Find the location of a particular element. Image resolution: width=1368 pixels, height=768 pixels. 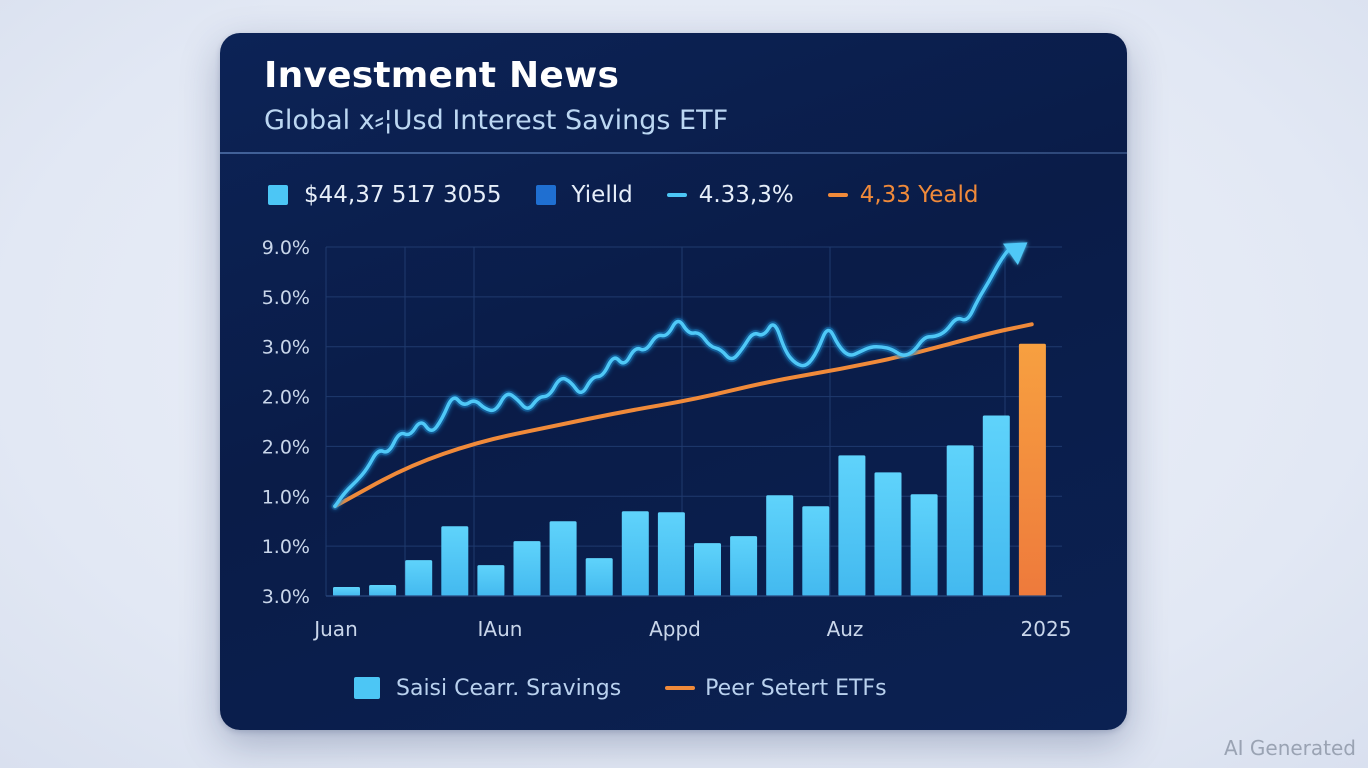

top-legend-item: Yielld is located at coordinates (584, 195).